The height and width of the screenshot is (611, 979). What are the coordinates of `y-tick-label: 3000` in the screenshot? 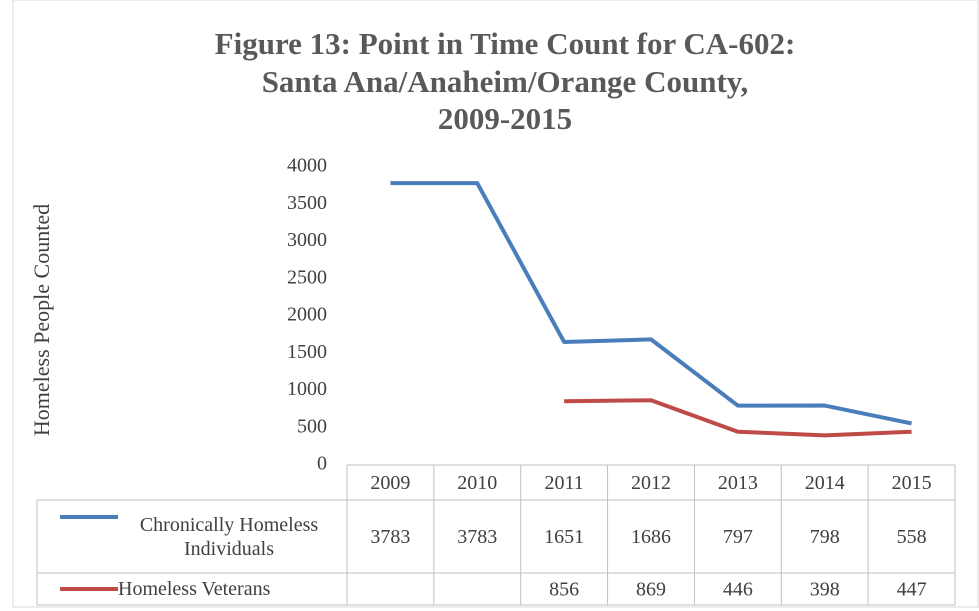 It's located at (307, 240).